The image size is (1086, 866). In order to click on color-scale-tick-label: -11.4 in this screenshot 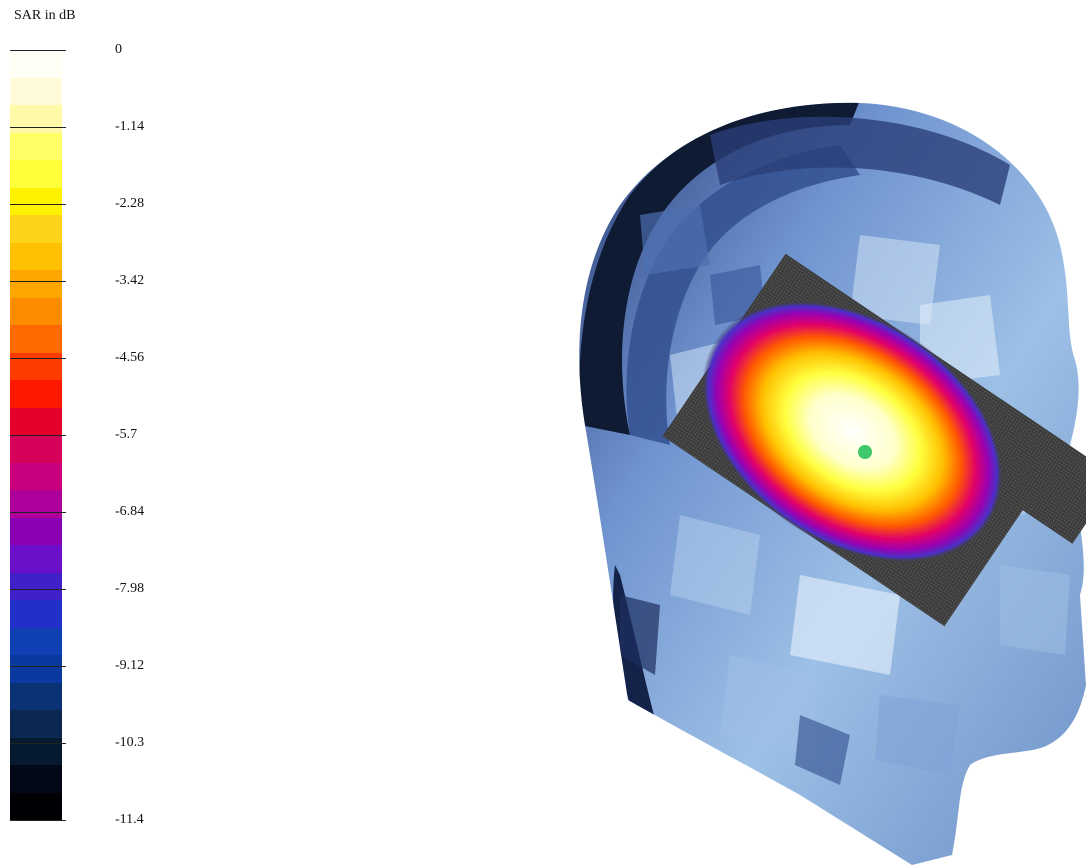, I will do `click(129, 819)`.